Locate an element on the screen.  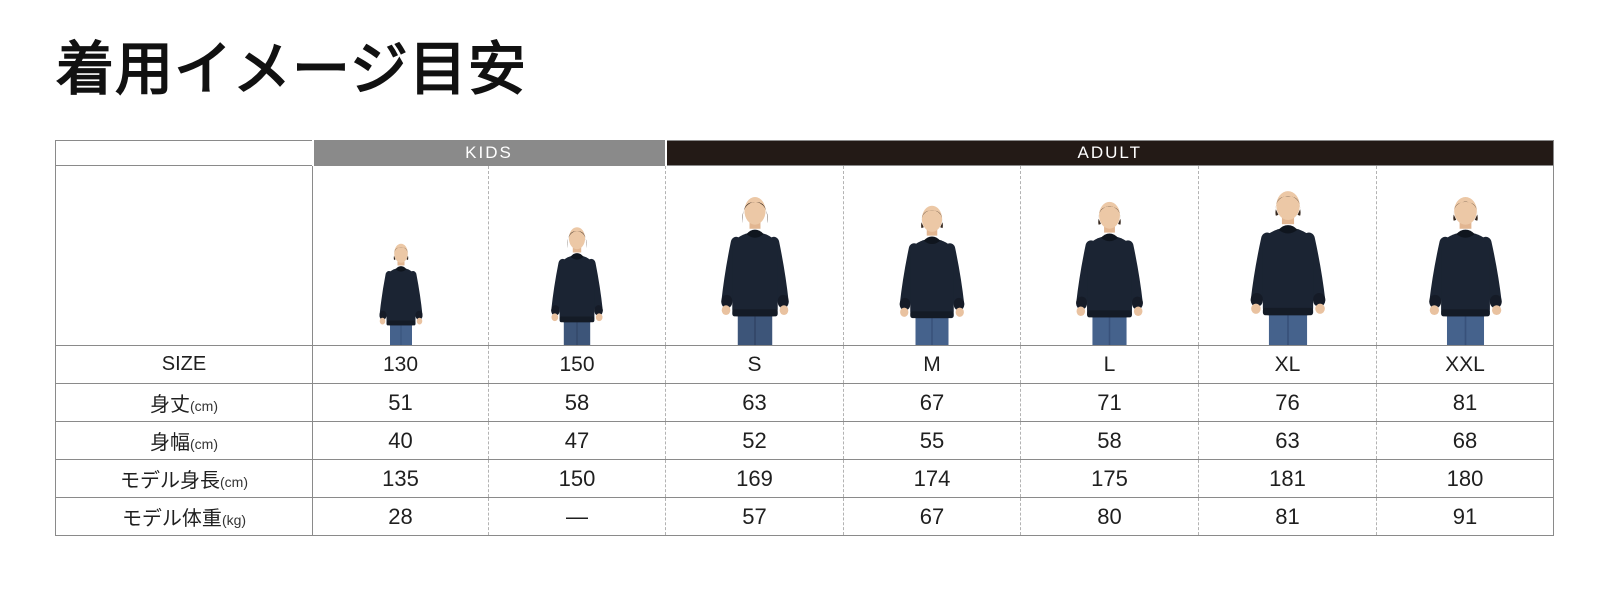
row-label: SIZE is located at coordinates (184, 364).